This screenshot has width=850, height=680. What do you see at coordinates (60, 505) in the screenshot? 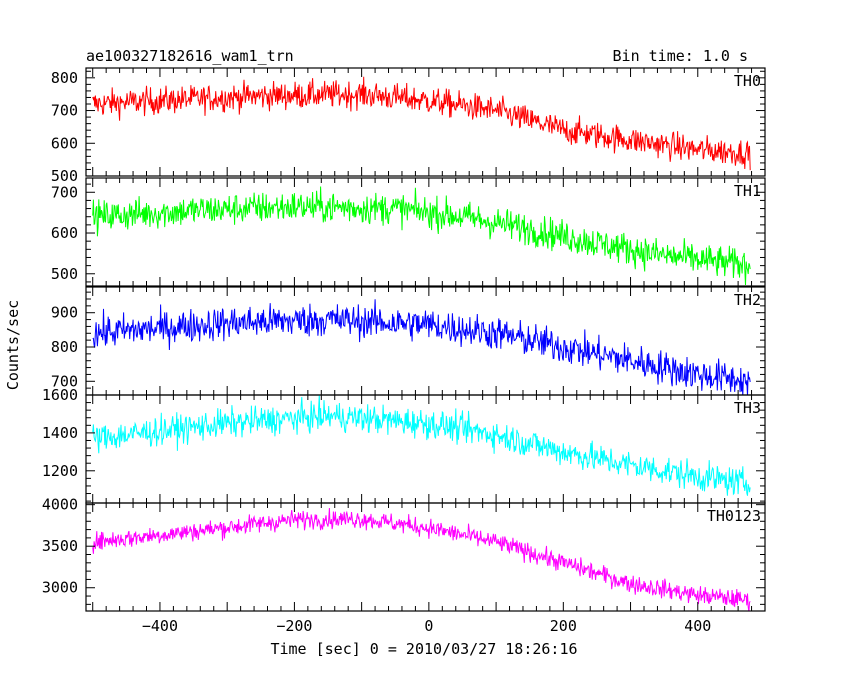
I see `y-tick-label: 4000` at bounding box center [60, 505].